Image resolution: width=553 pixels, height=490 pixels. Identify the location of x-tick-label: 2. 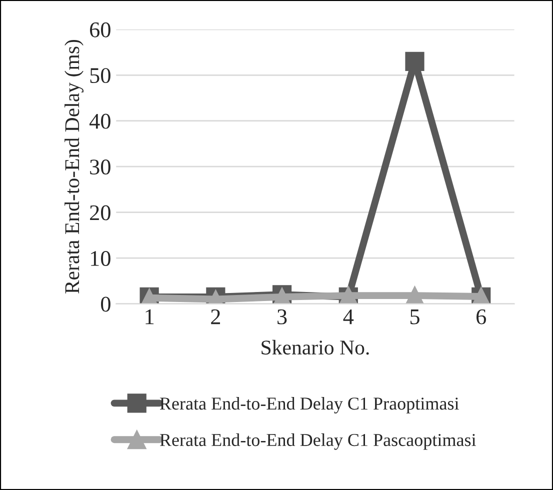
(215, 316).